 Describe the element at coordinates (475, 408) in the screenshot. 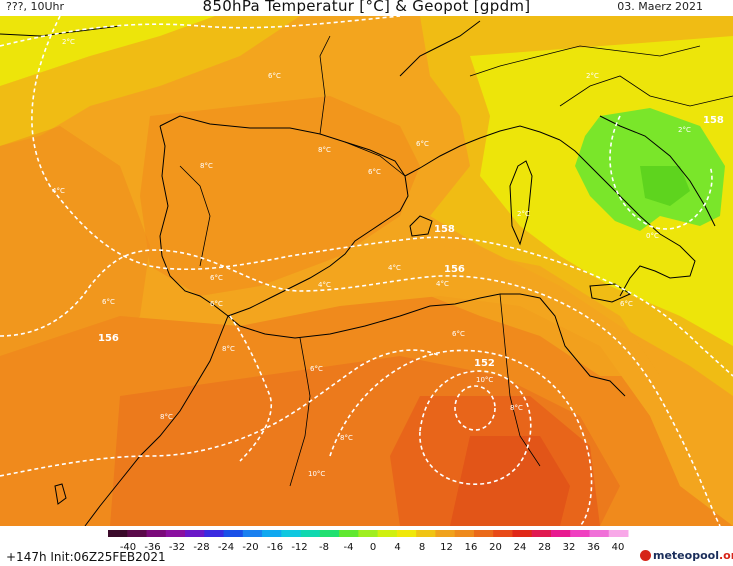

I see `isoline-low-center` at that location.